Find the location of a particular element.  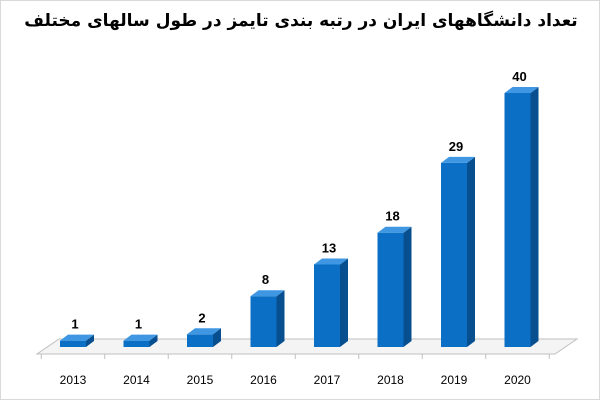

bar-side-2013 is located at coordinates (90, 340).